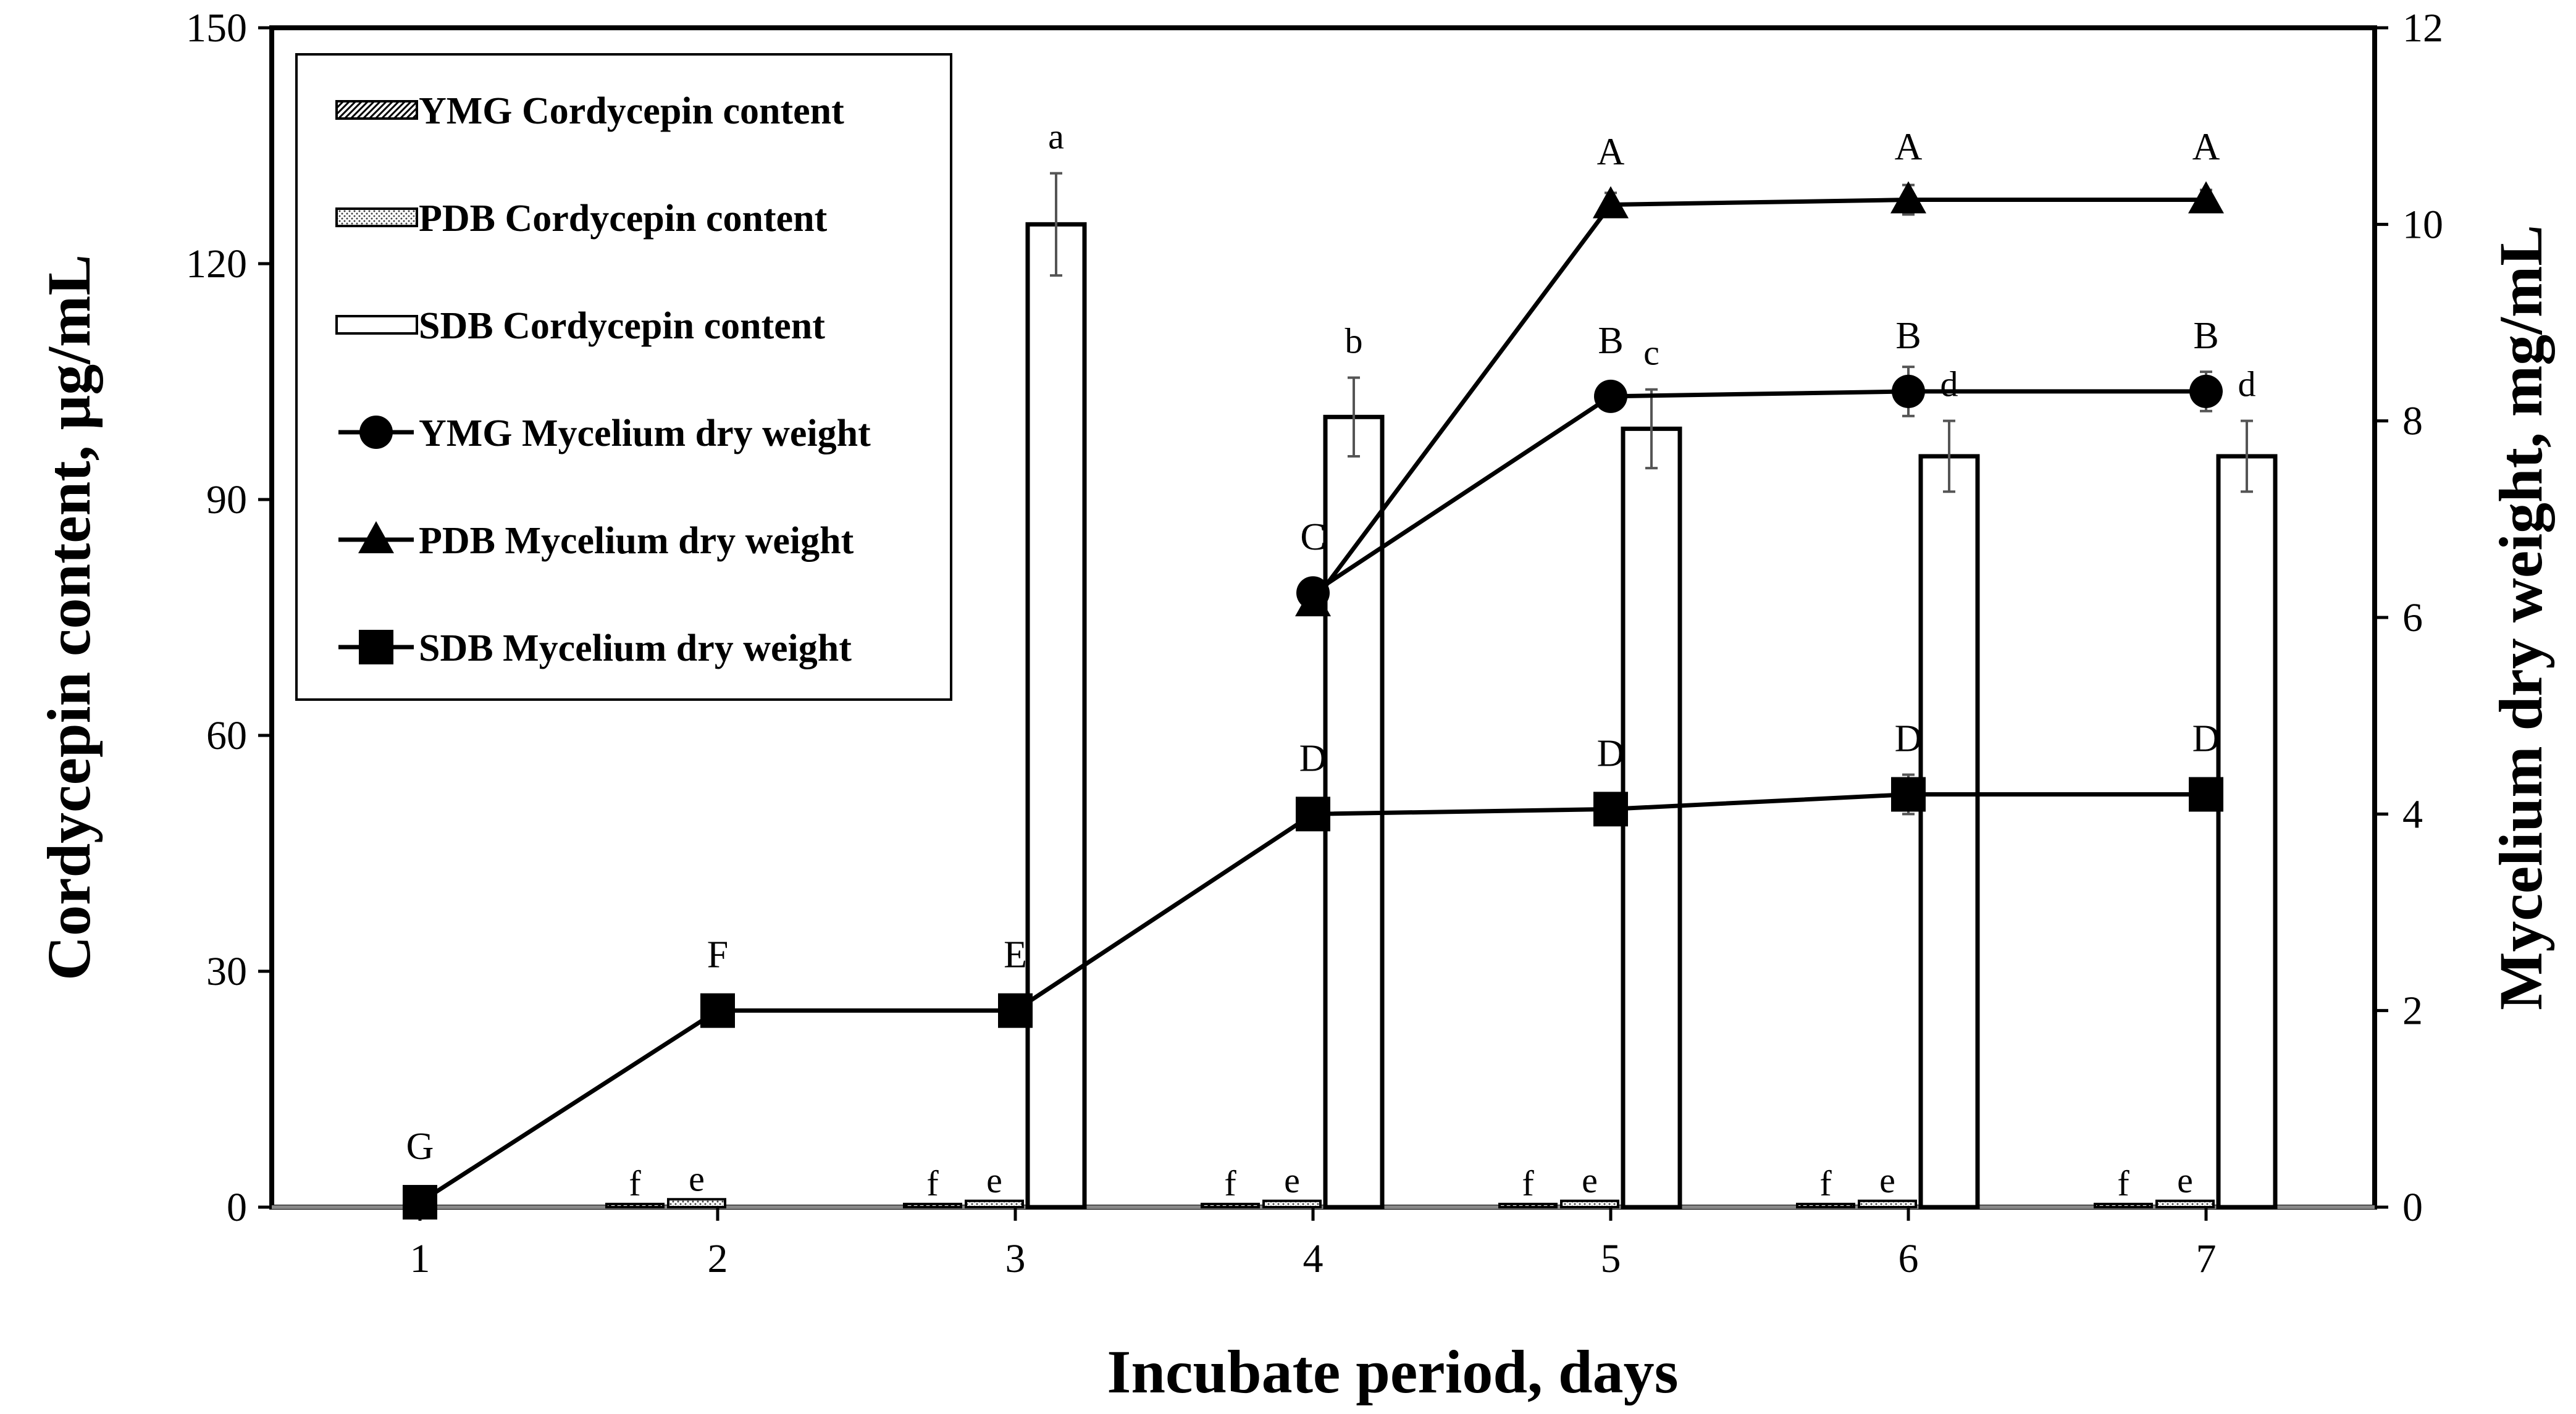  I want to click on legend-label: SDB Mycelium dry weight, so click(635, 648).